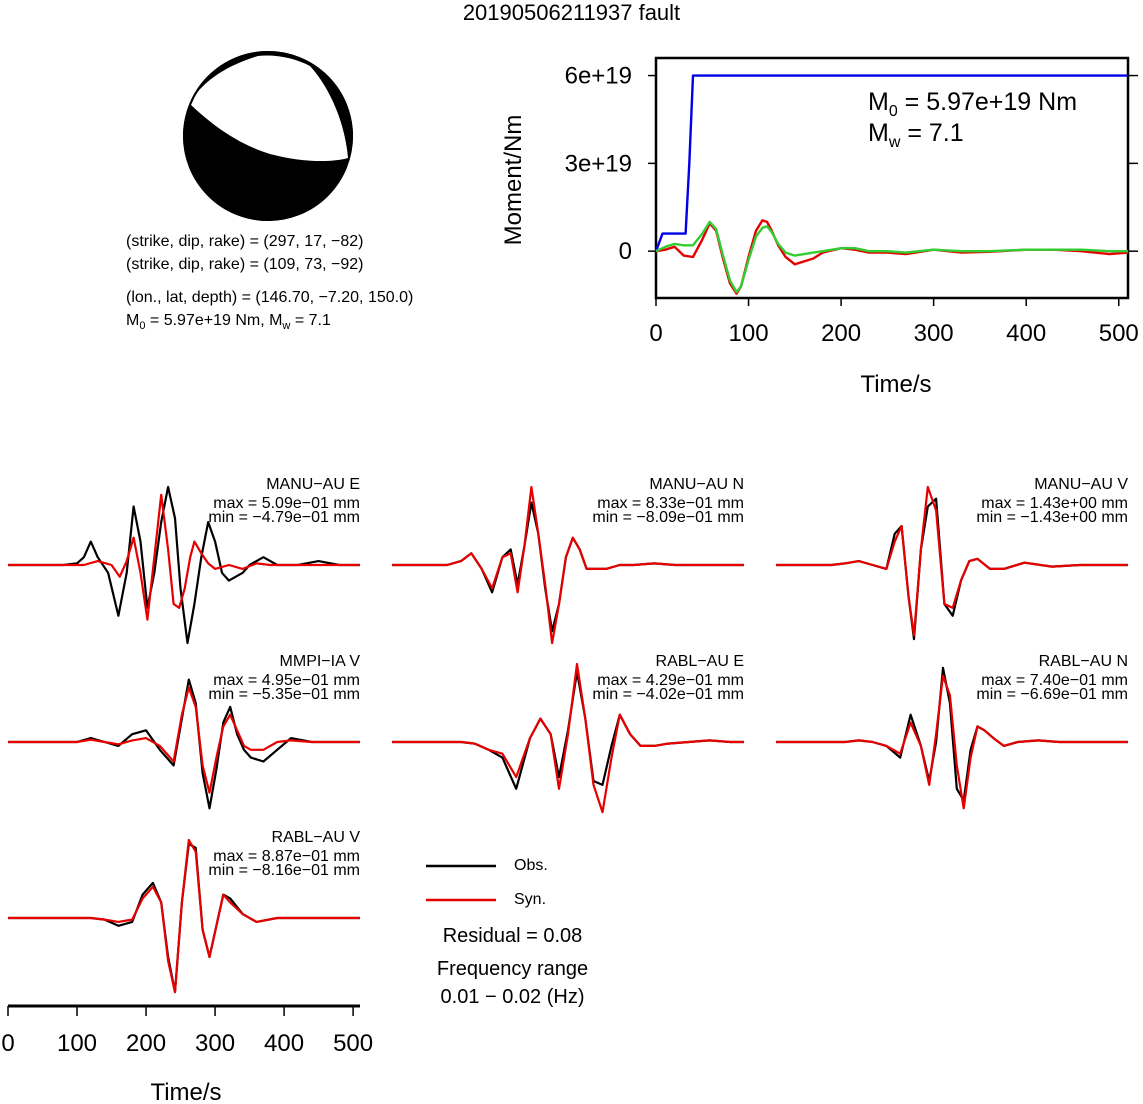 This screenshot has width=1143, height=1104. I want to click on nodal-plane-1: (strike, dip, rake) = (297, 17, −82), so click(245, 241).